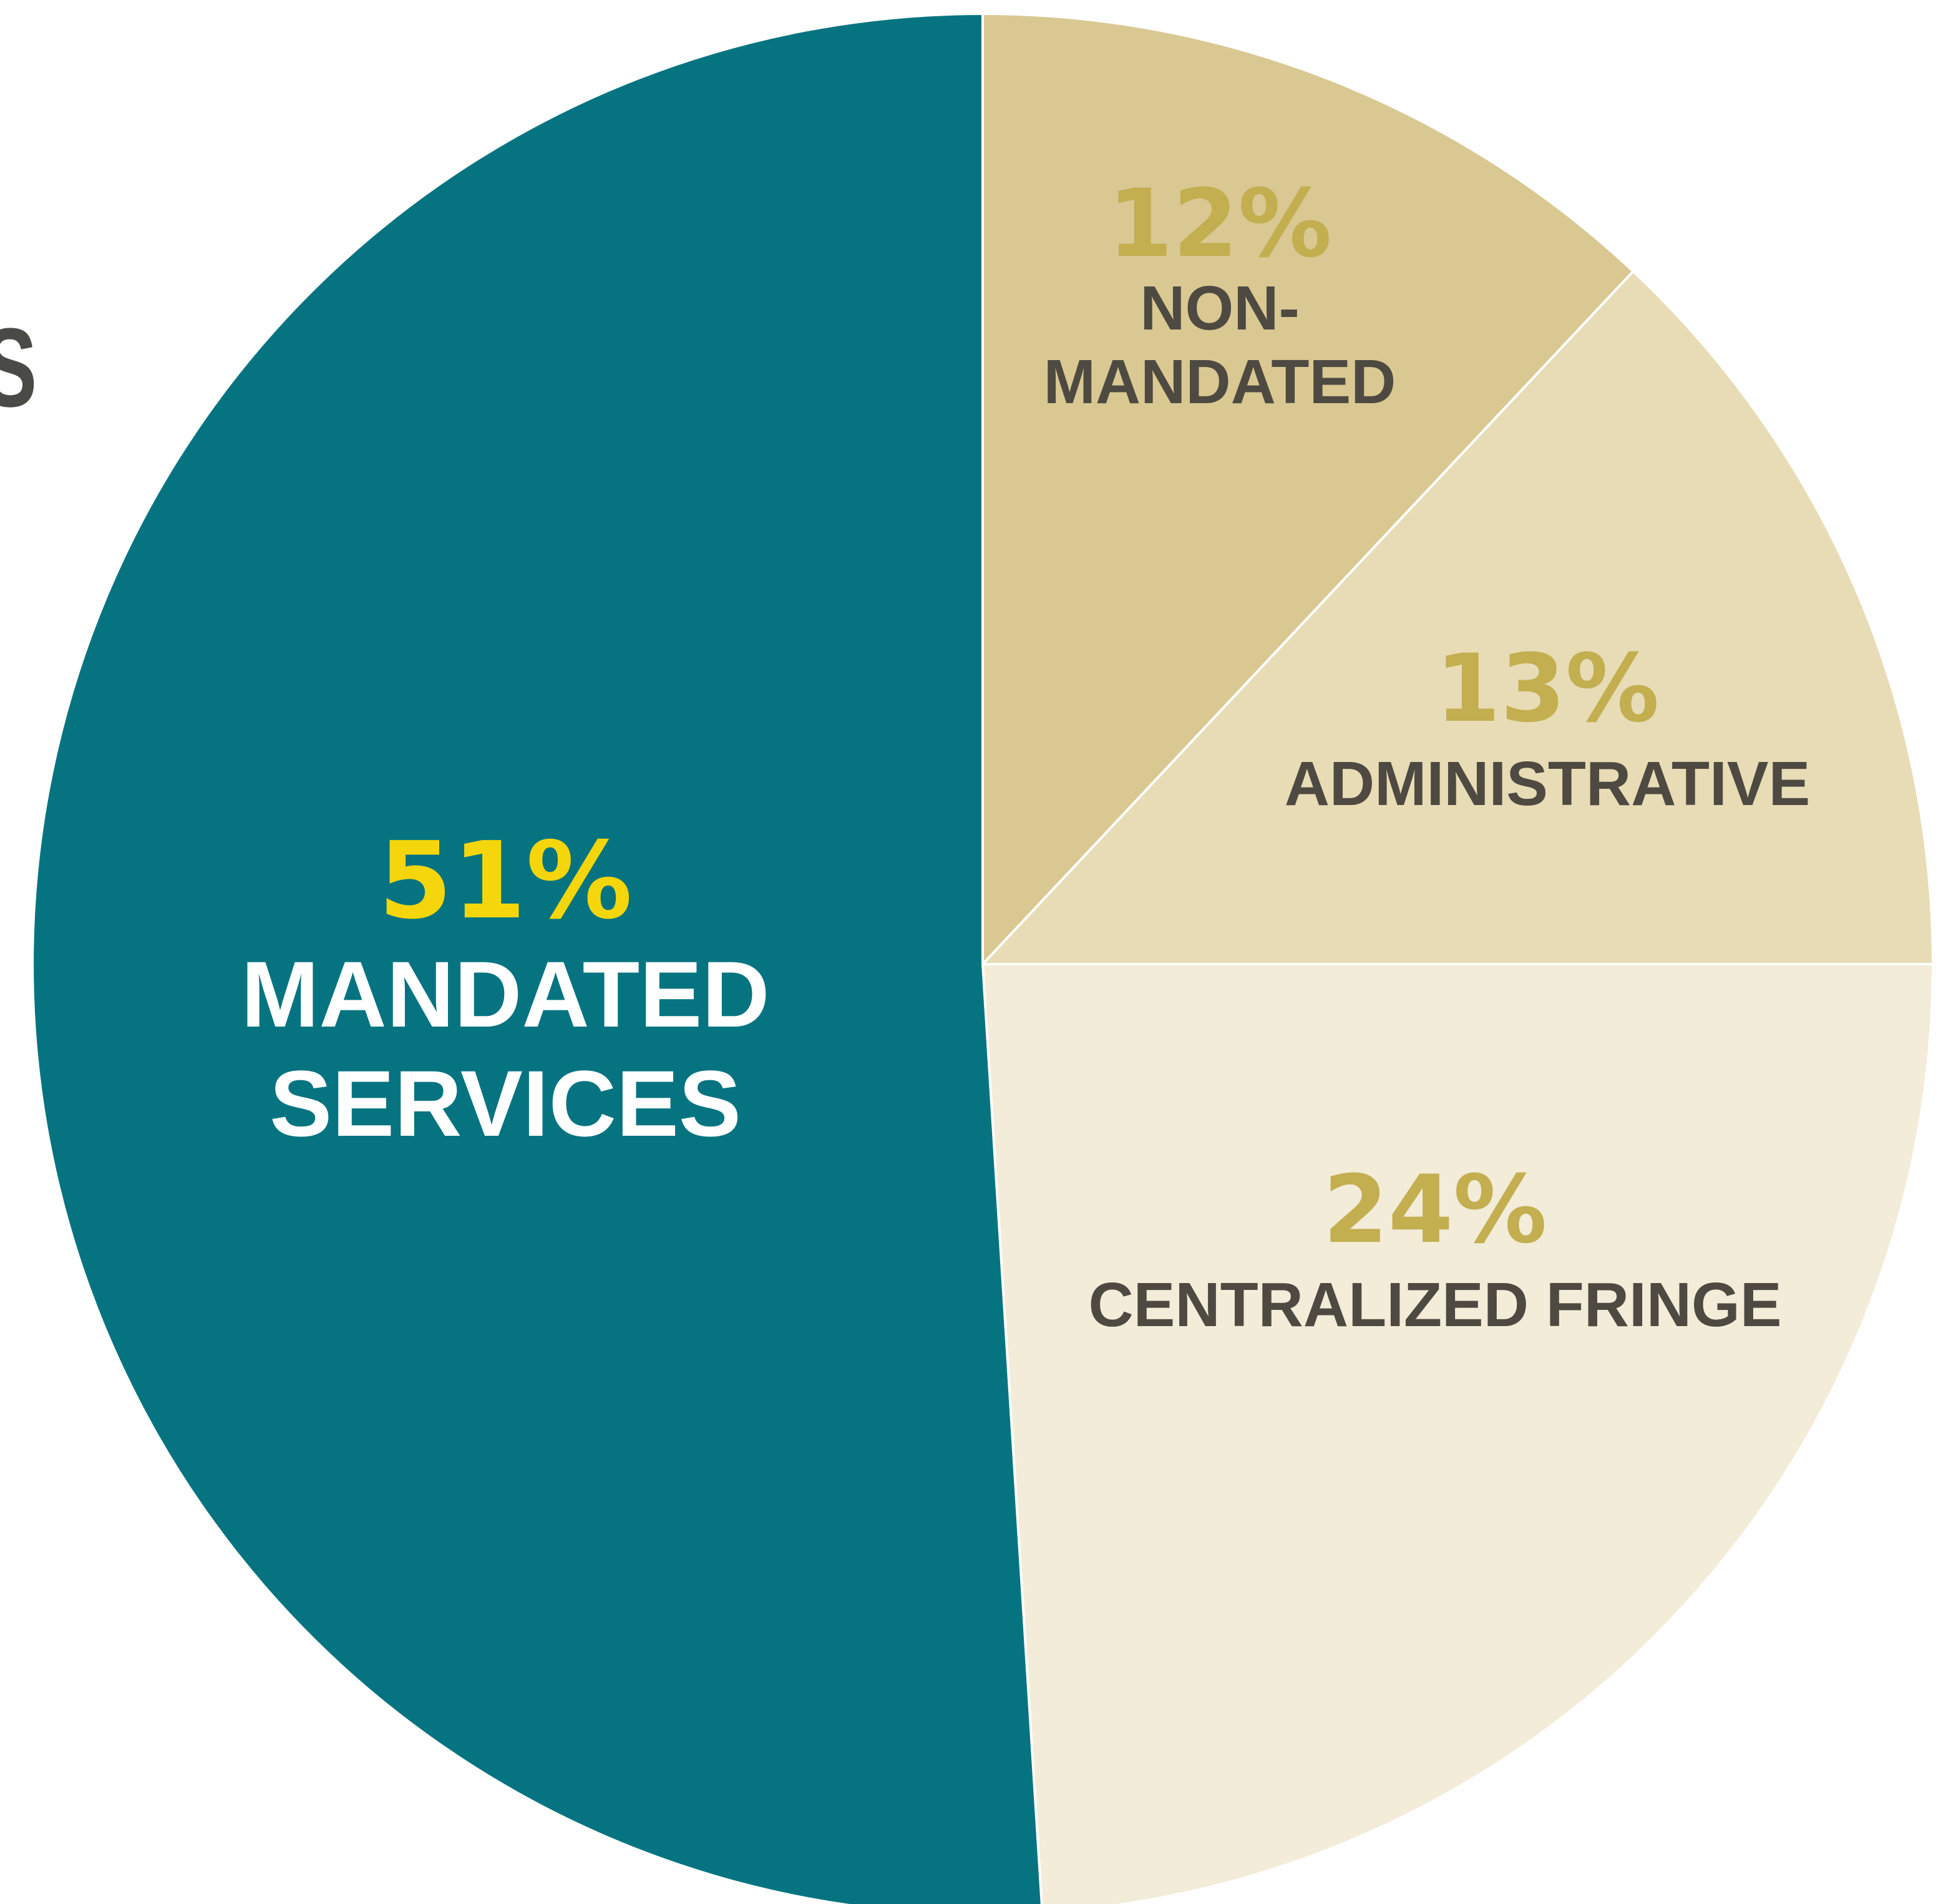 The width and height of the screenshot is (1951, 1904). What do you see at coordinates (1220, 382) in the screenshot?
I see `pie-slice-1-label-line-2: MANDATED` at bounding box center [1220, 382].